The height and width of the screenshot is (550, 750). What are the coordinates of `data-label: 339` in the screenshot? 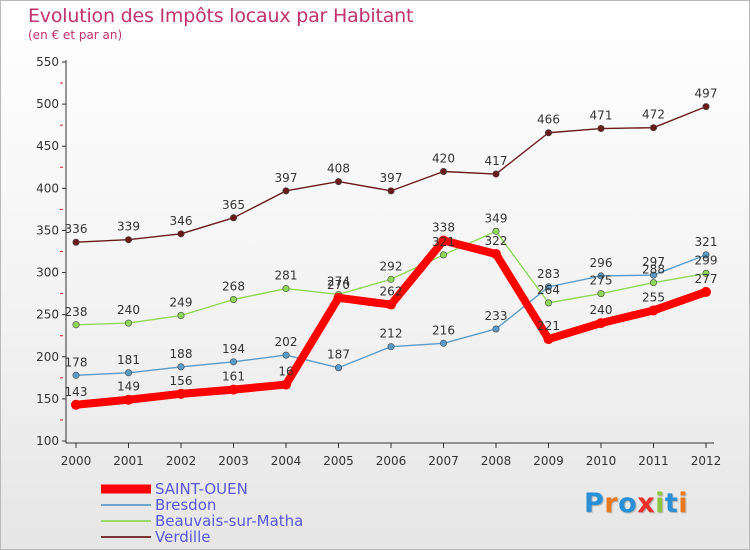 It's located at (128, 227).